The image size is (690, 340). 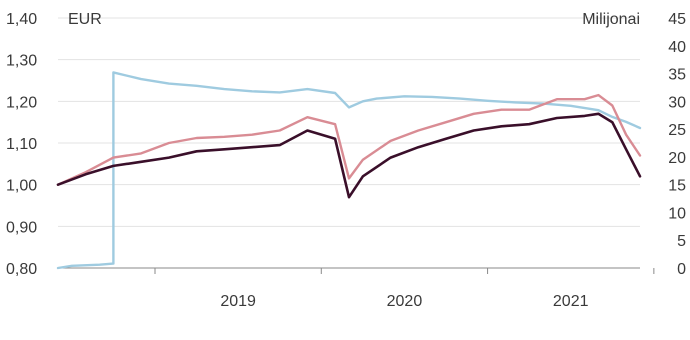 I want to click on left-tick-label: 1,10, so click(x=21, y=144).